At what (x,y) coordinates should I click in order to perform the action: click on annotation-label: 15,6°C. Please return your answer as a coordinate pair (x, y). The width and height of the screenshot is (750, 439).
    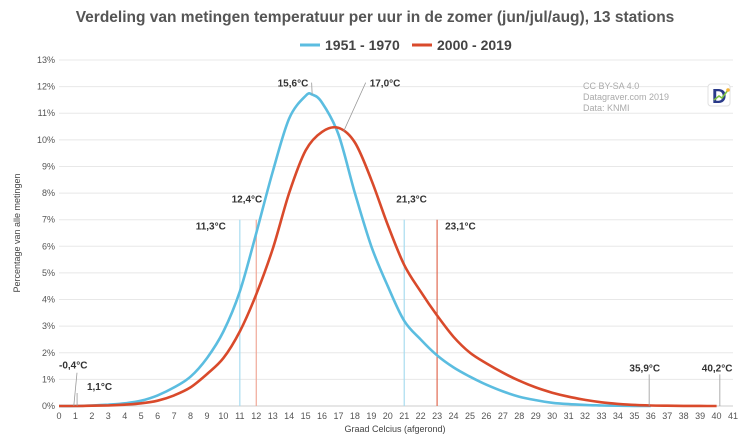
    Looking at the image, I should click on (293, 84).